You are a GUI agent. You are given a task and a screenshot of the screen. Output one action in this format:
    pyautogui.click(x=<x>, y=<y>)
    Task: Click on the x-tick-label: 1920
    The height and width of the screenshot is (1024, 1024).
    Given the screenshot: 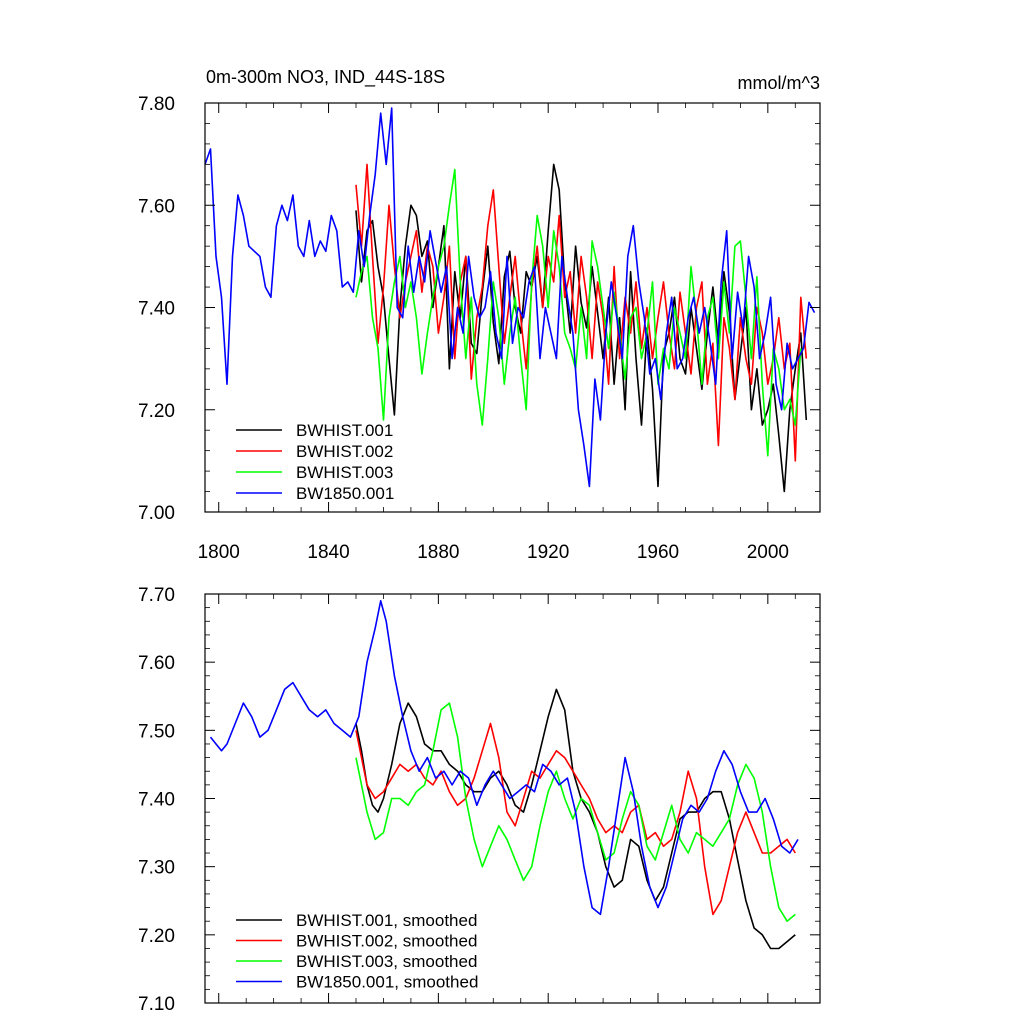 What is the action you would take?
    pyautogui.click(x=548, y=552)
    